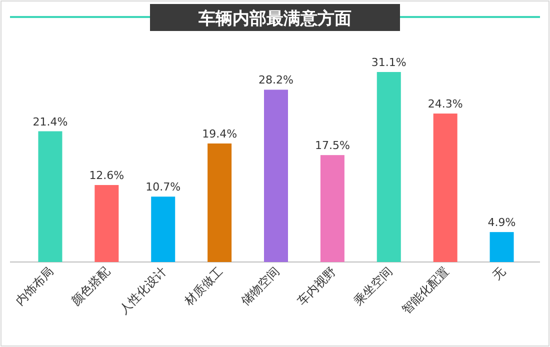 The width and height of the screenshot is (550, 347). What do you see at coordinates (260, 286) in the screenshot?
I see `x-tick-label: 储物空间` at bounding box center [260, 286].